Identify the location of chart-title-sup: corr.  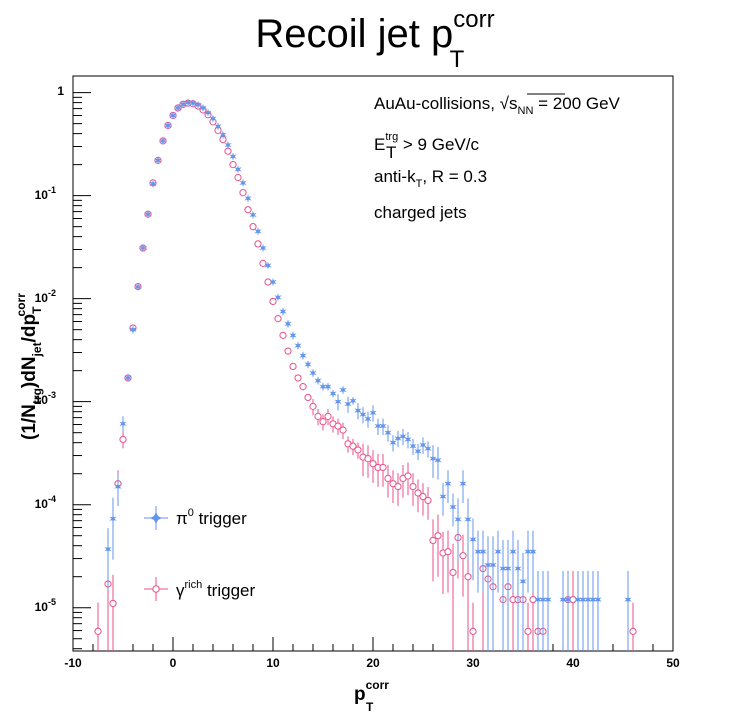
(473, 19).